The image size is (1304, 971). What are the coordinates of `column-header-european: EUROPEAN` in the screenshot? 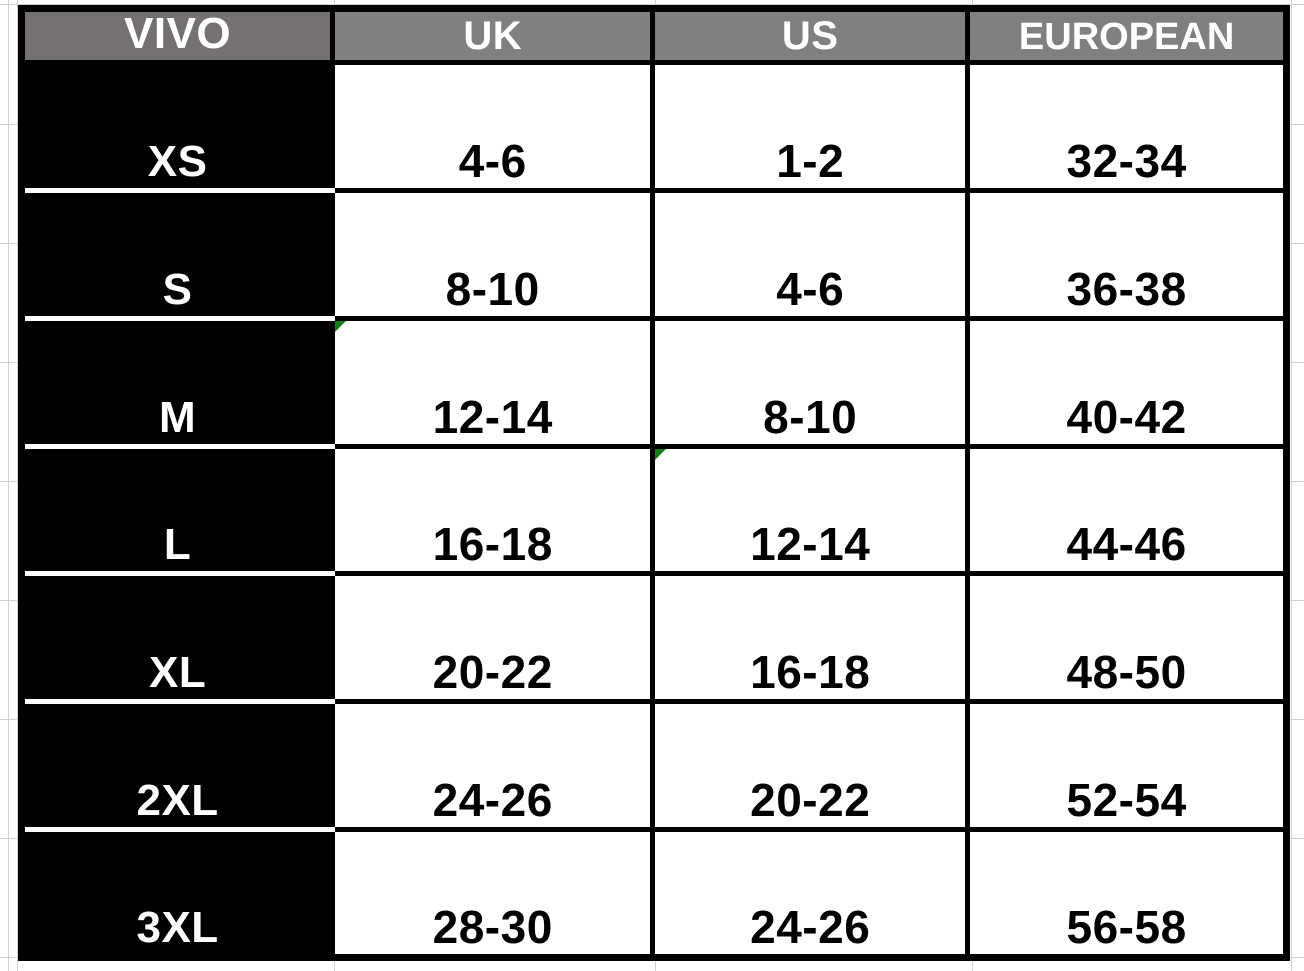 It's located at (1127, 36).